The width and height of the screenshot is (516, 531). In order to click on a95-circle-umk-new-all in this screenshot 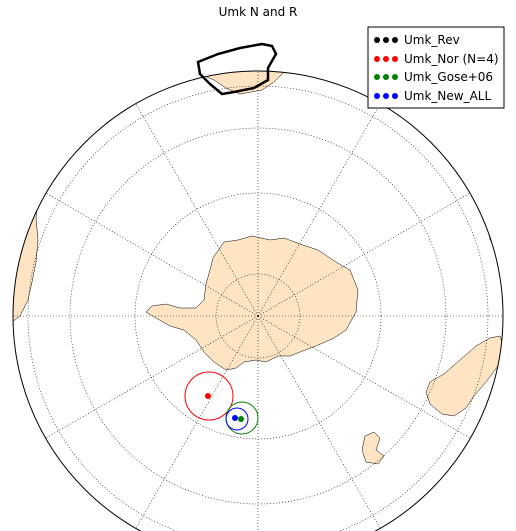, I will do `click(237, 419)`.